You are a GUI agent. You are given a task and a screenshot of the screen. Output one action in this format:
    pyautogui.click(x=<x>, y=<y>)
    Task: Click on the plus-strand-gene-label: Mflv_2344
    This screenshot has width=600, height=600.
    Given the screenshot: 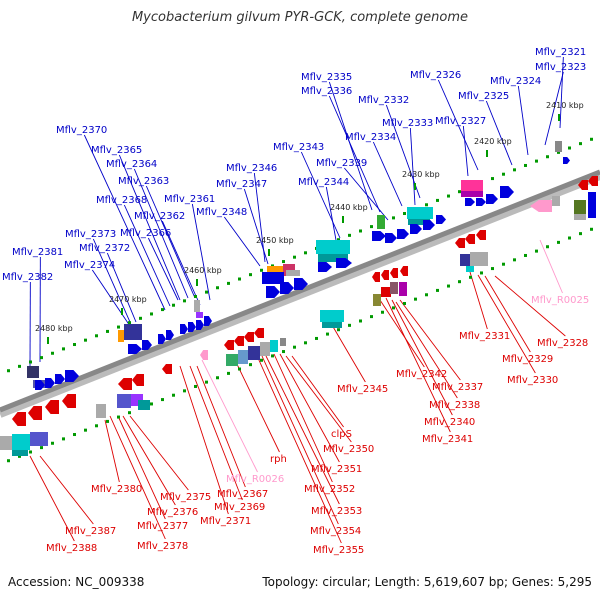 What is the action you would take?
    pyautogui.click(x=323, y=182)
    